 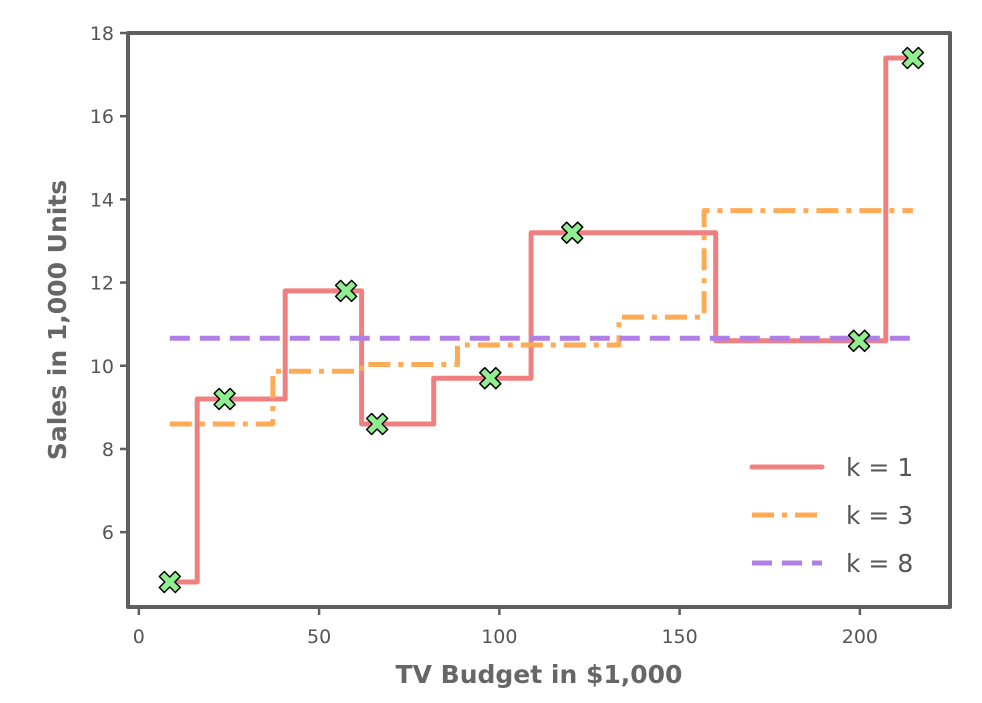 I want to click on legend: k = 1 k = 3 k = 8, so click(x=831, y=515).